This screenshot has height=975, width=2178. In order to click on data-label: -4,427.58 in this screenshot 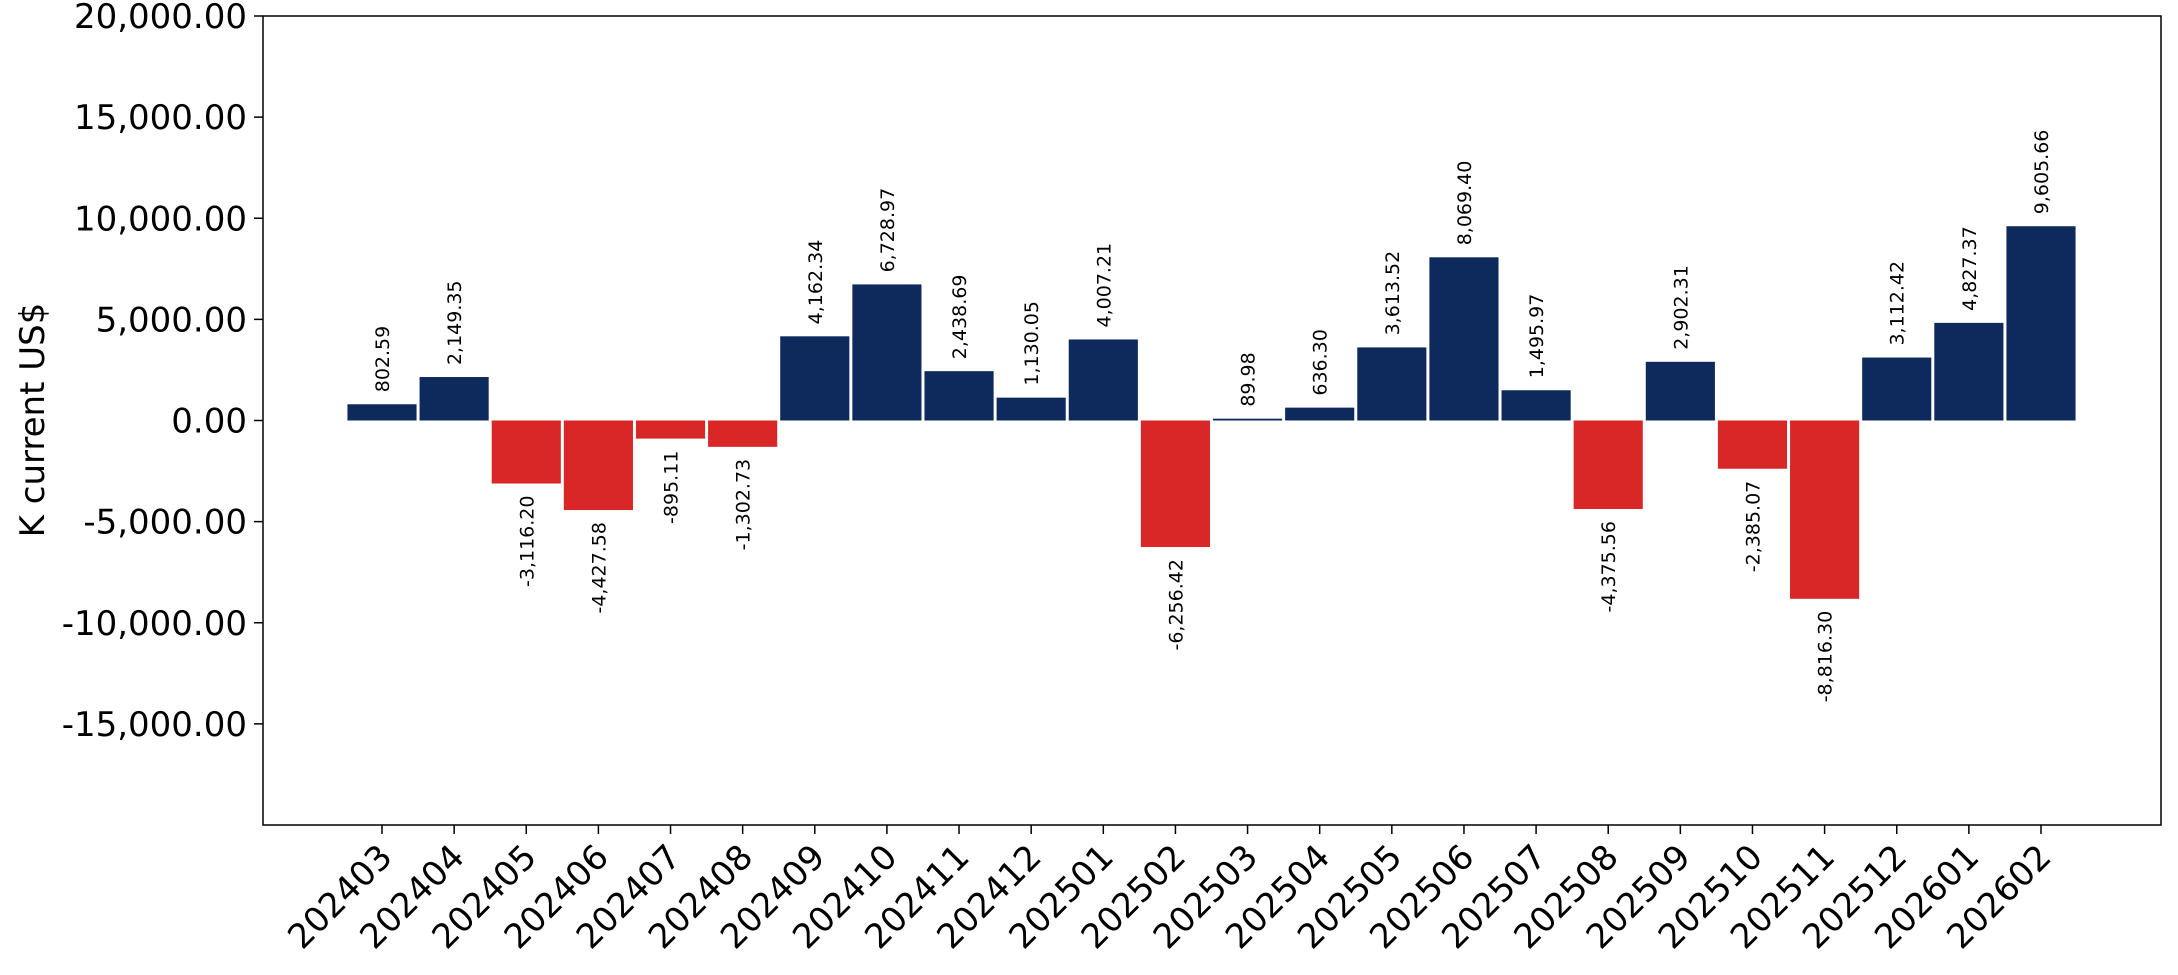, I will do `click(599, 567)`.